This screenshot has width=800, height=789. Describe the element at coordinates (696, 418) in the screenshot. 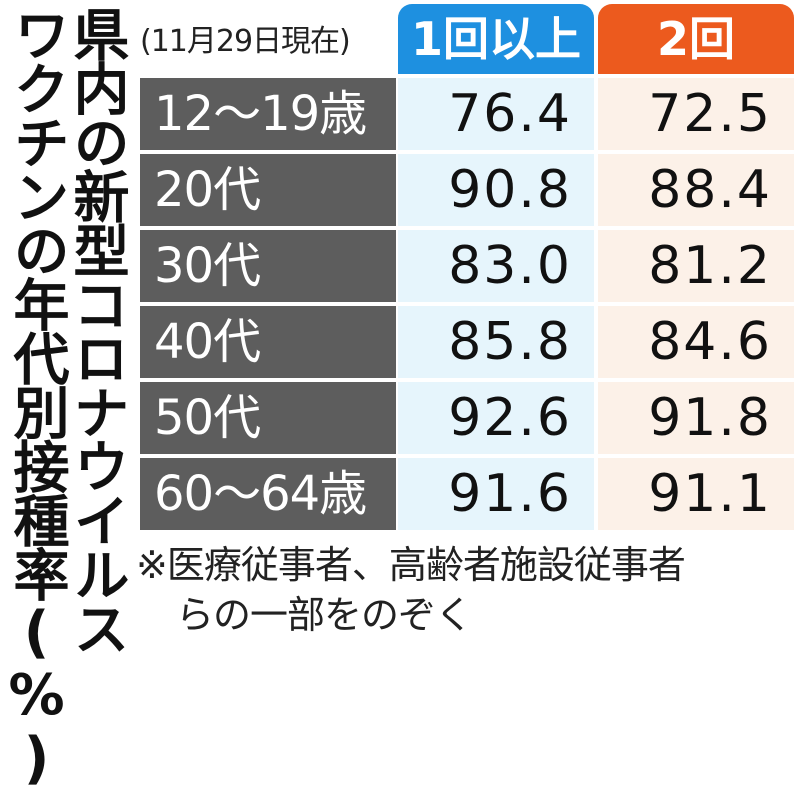

I see `second-dose-value: 91.8` at that location.